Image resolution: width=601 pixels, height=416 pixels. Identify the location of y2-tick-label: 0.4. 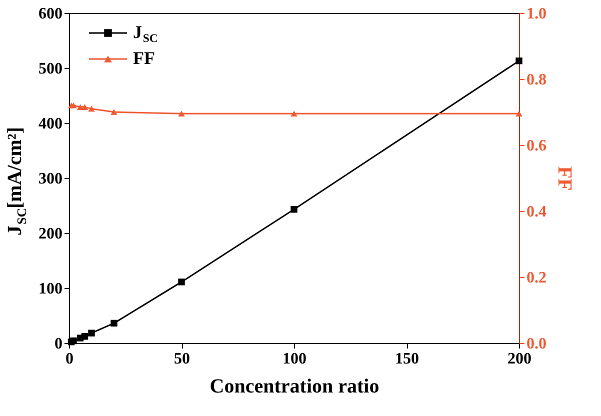
(536, 212).